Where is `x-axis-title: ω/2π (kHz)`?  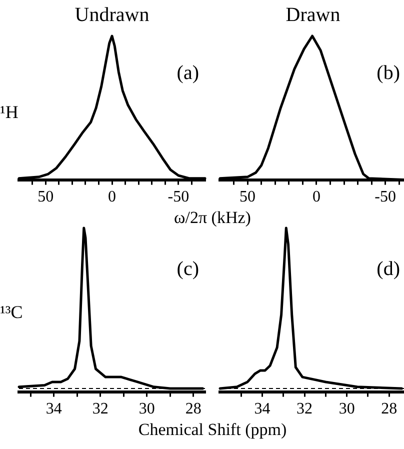
x-axis-title: ω/2π (kHz) is located at coordinates (212, 218).